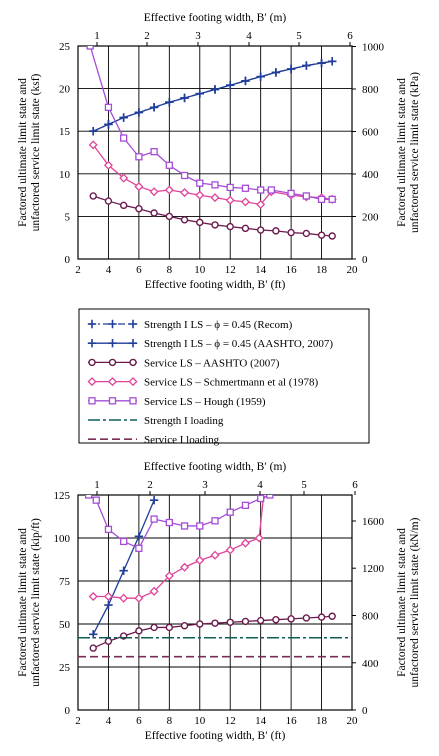 The height and width of the screenshot is (756, 439). I want to click on y-axis-title-line2: unfactored service limit state (kip/ft), so click(36, 602).